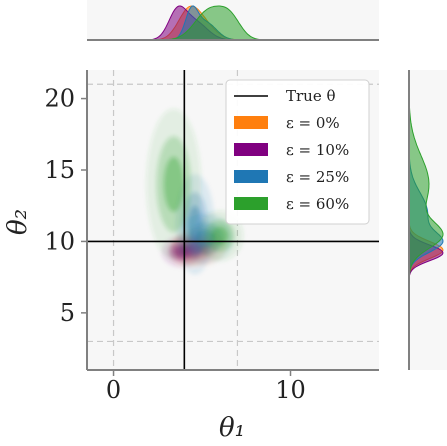 The image size is (447, 446). I want to click on legend-label-2: ε = 25%, so click(317, 177).